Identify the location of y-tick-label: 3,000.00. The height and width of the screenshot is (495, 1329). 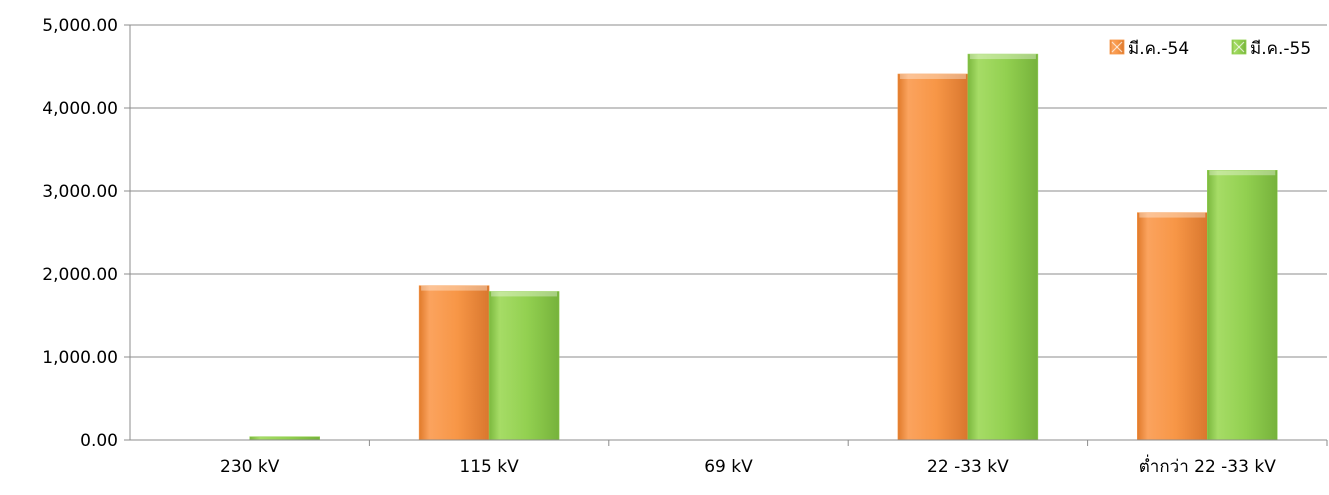
(80, 192).